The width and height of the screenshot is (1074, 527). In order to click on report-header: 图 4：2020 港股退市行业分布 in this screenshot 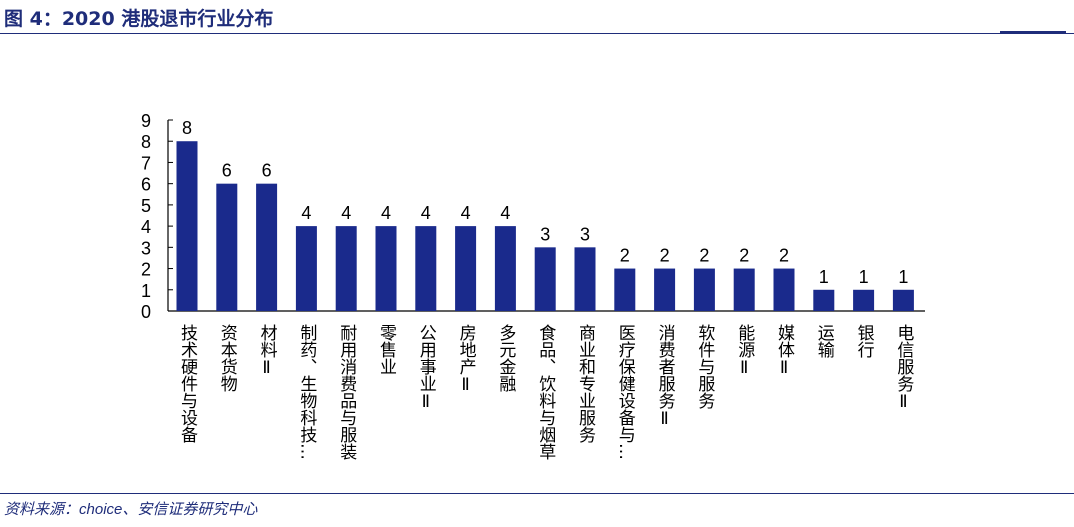, I will do `click(537, 18)`.